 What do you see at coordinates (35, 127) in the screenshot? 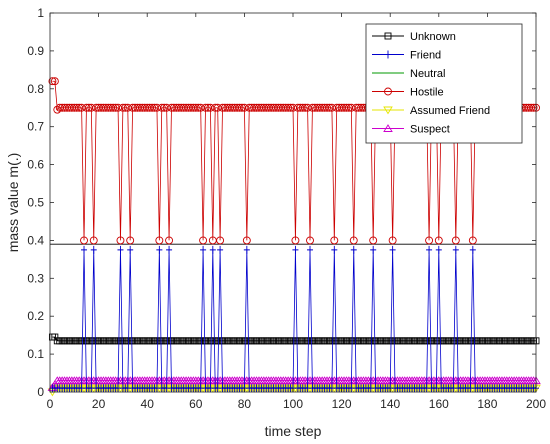
I see `y-tick-label: 0.7` at bounding box center [35, 127].